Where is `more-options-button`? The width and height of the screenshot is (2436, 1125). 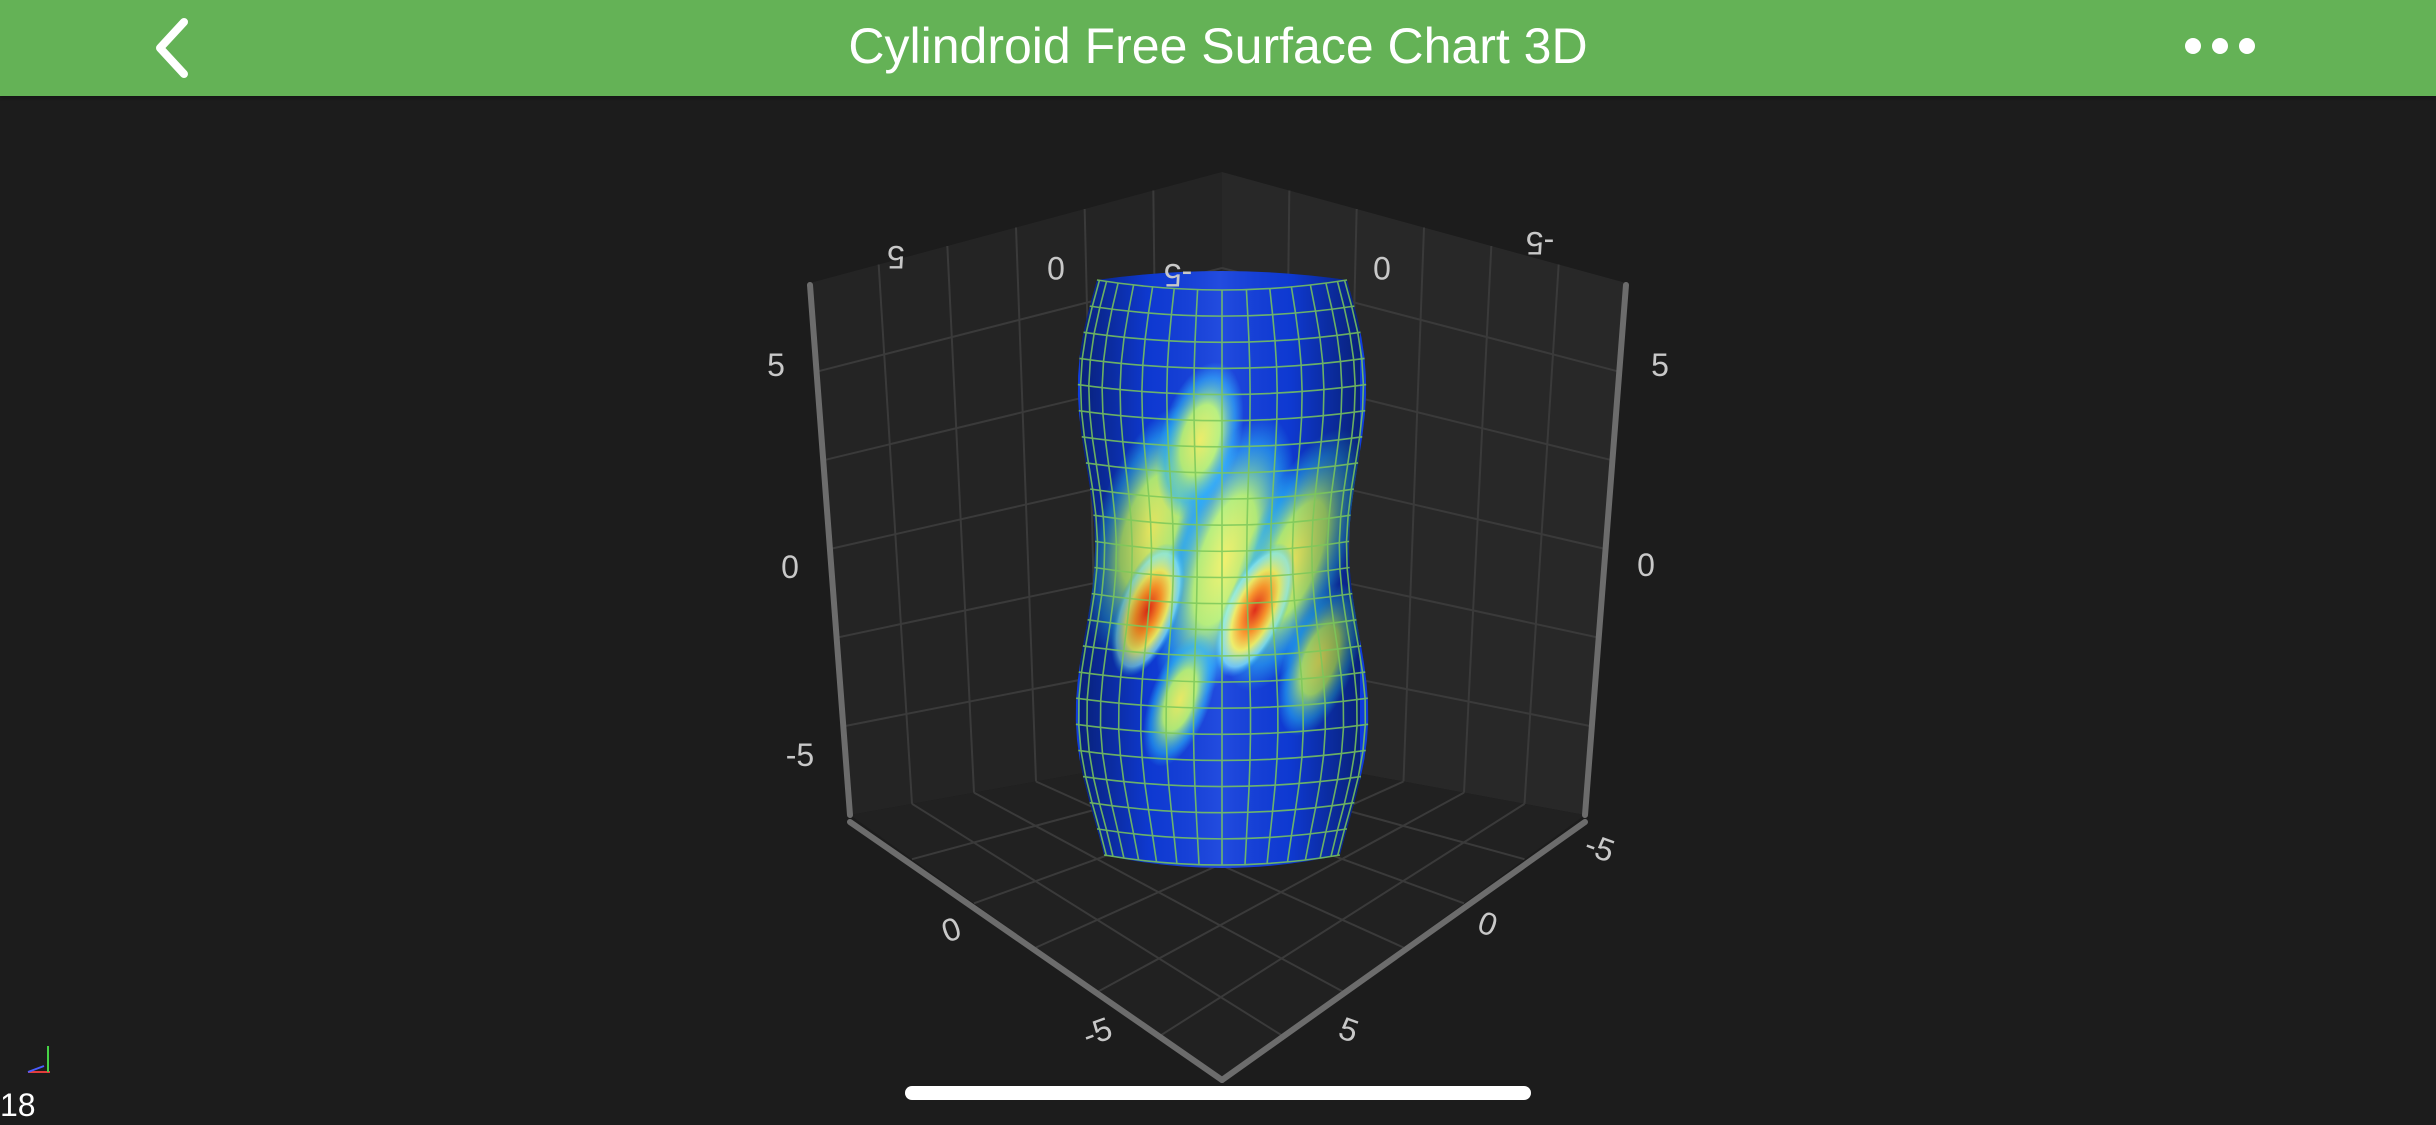 more-options-button is located at coordinates (2220, 46).